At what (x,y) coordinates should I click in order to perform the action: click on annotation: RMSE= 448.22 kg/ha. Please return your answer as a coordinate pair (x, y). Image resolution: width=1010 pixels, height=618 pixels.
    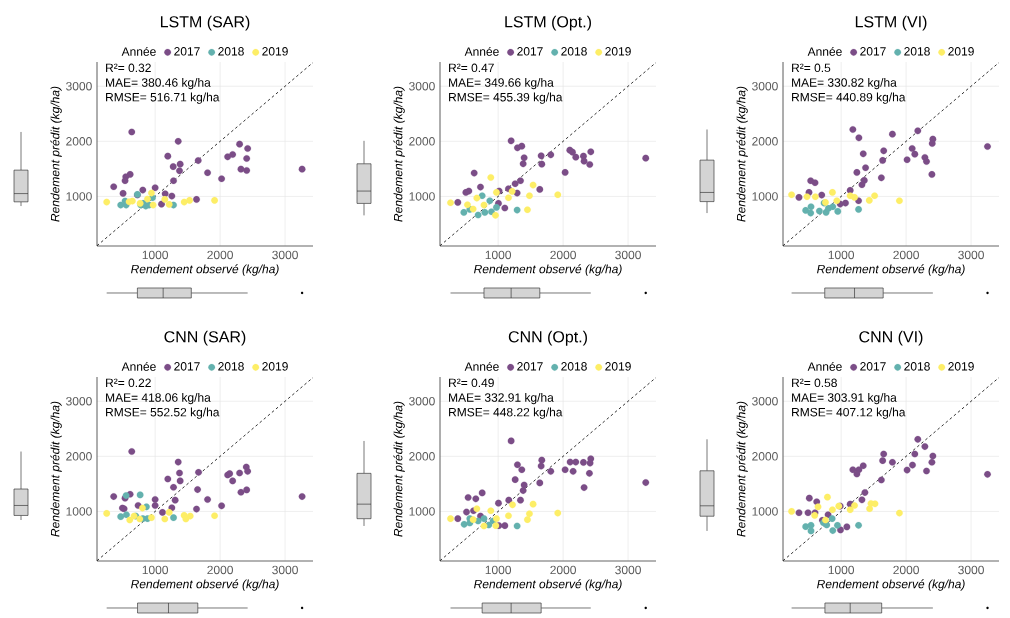
    Looking at the image, I should click on (506, 413).